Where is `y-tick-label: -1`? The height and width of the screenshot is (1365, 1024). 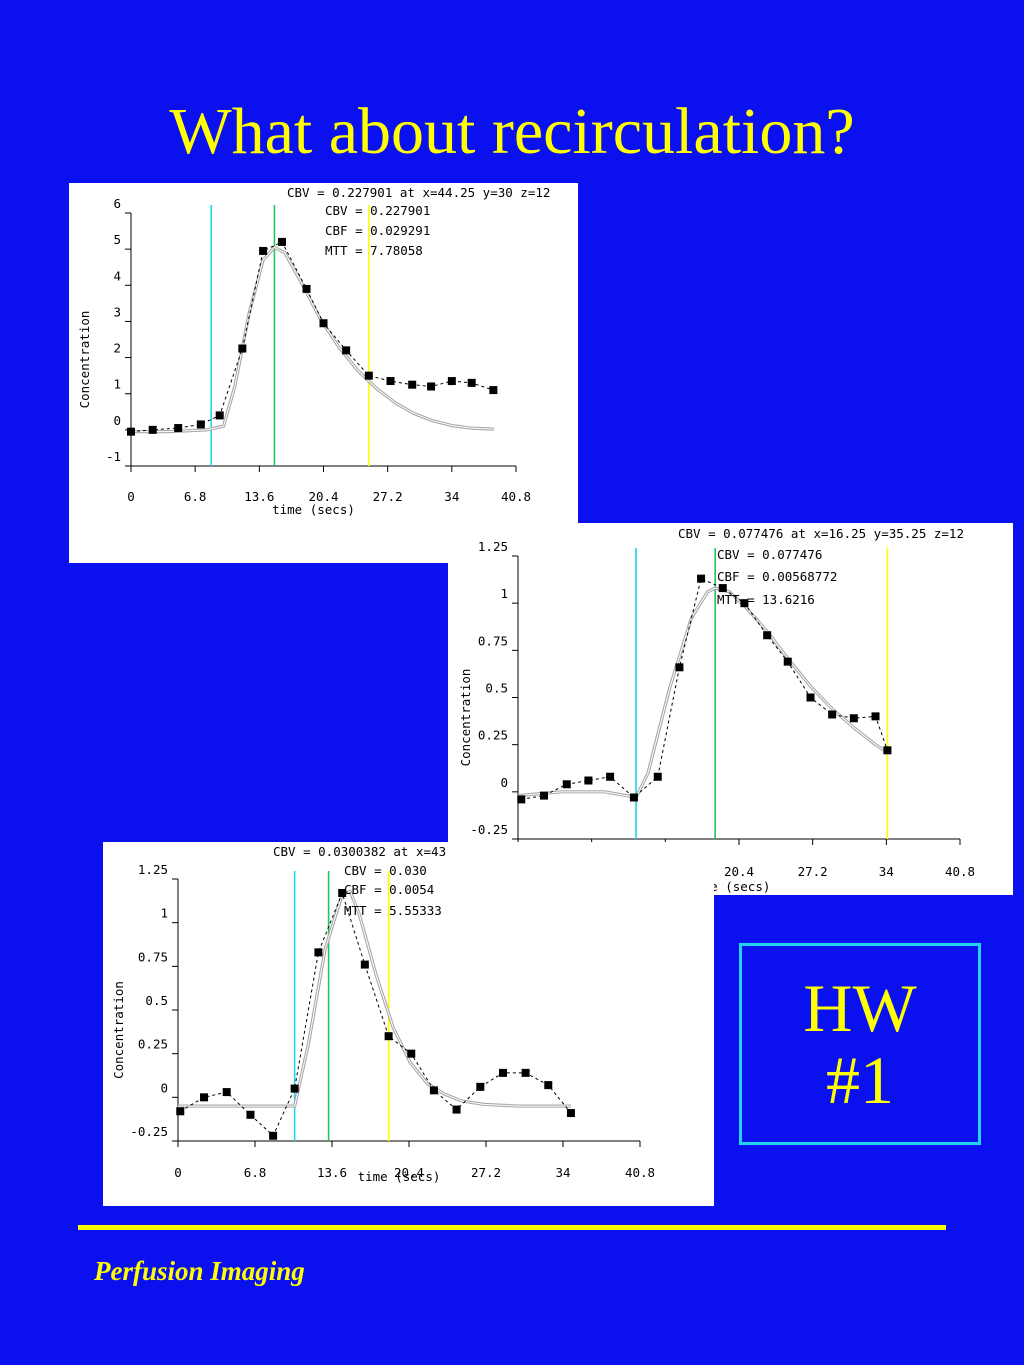
y-tick-label: -1 is located at coordinates (113, 456).